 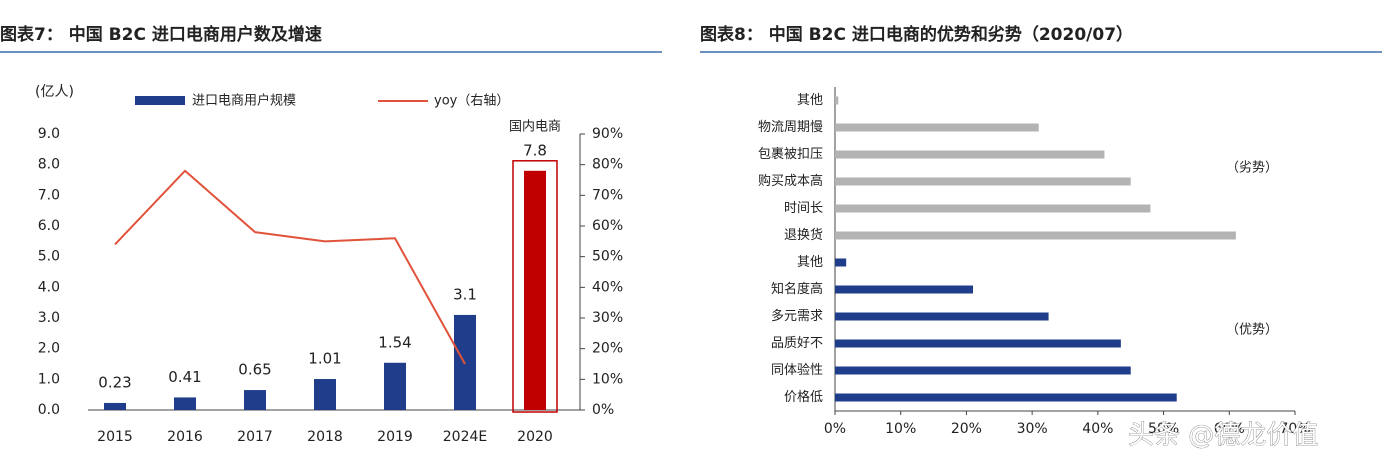 I want to click on y-tick-label: 8.0, so click(x=49, y=165).